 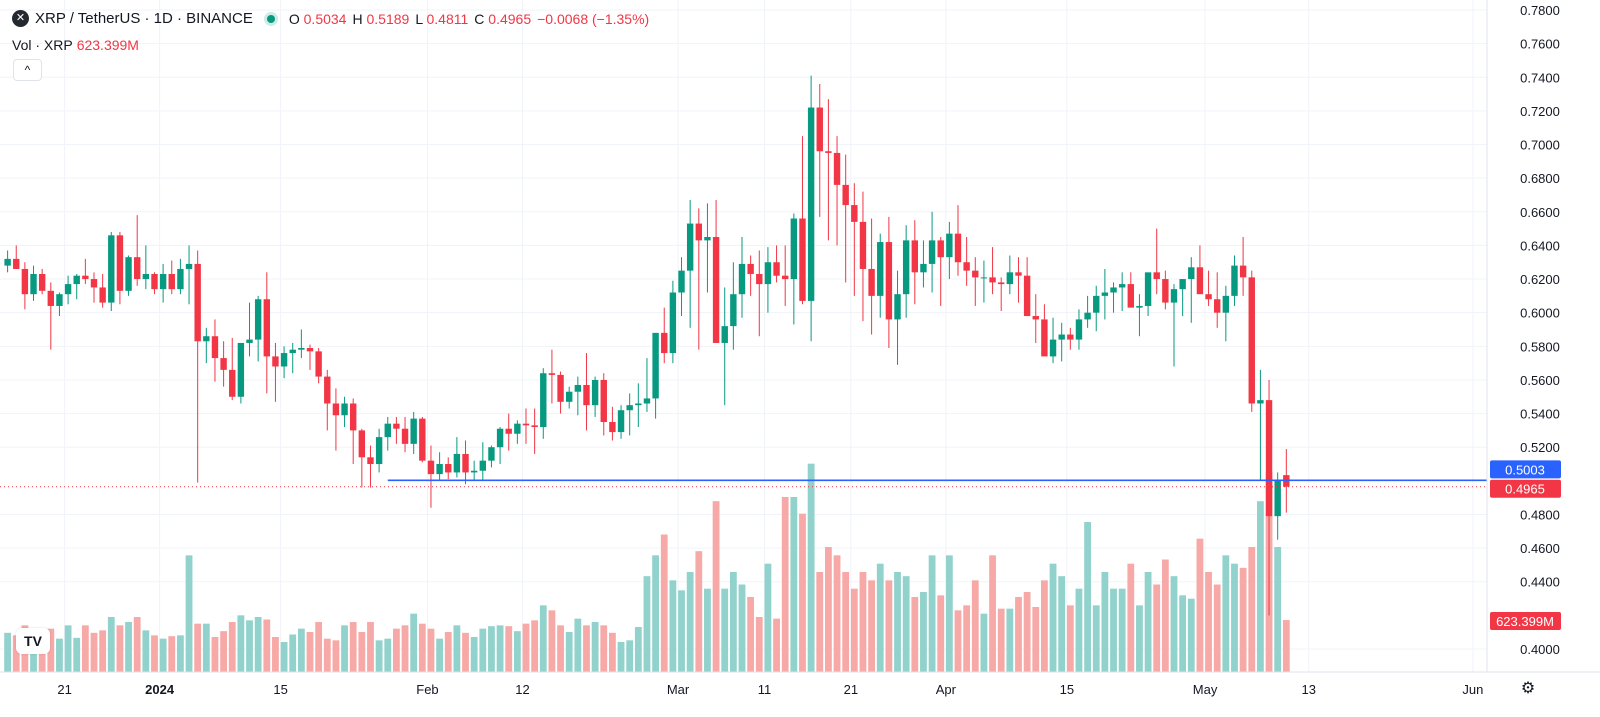 I want to click on collapse-legend-button: ^, so click(x=27, y=70).